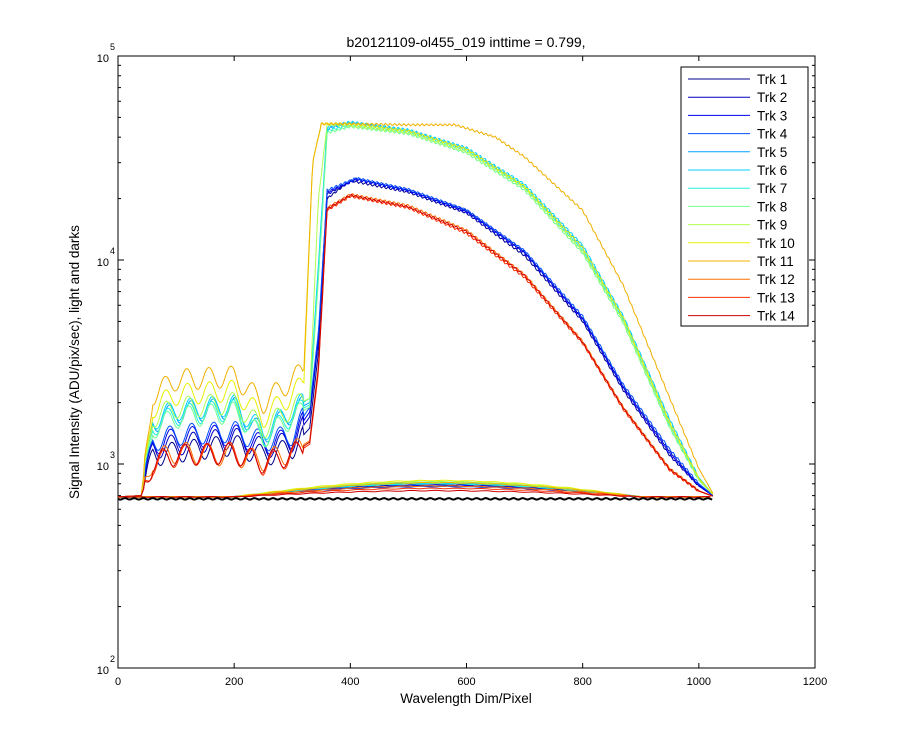 The height and width of the screenshot is (755, 900). Describe the element at coordinates (699, 682) in the screenshot. I see `x-tick-label: 1000` at that location.